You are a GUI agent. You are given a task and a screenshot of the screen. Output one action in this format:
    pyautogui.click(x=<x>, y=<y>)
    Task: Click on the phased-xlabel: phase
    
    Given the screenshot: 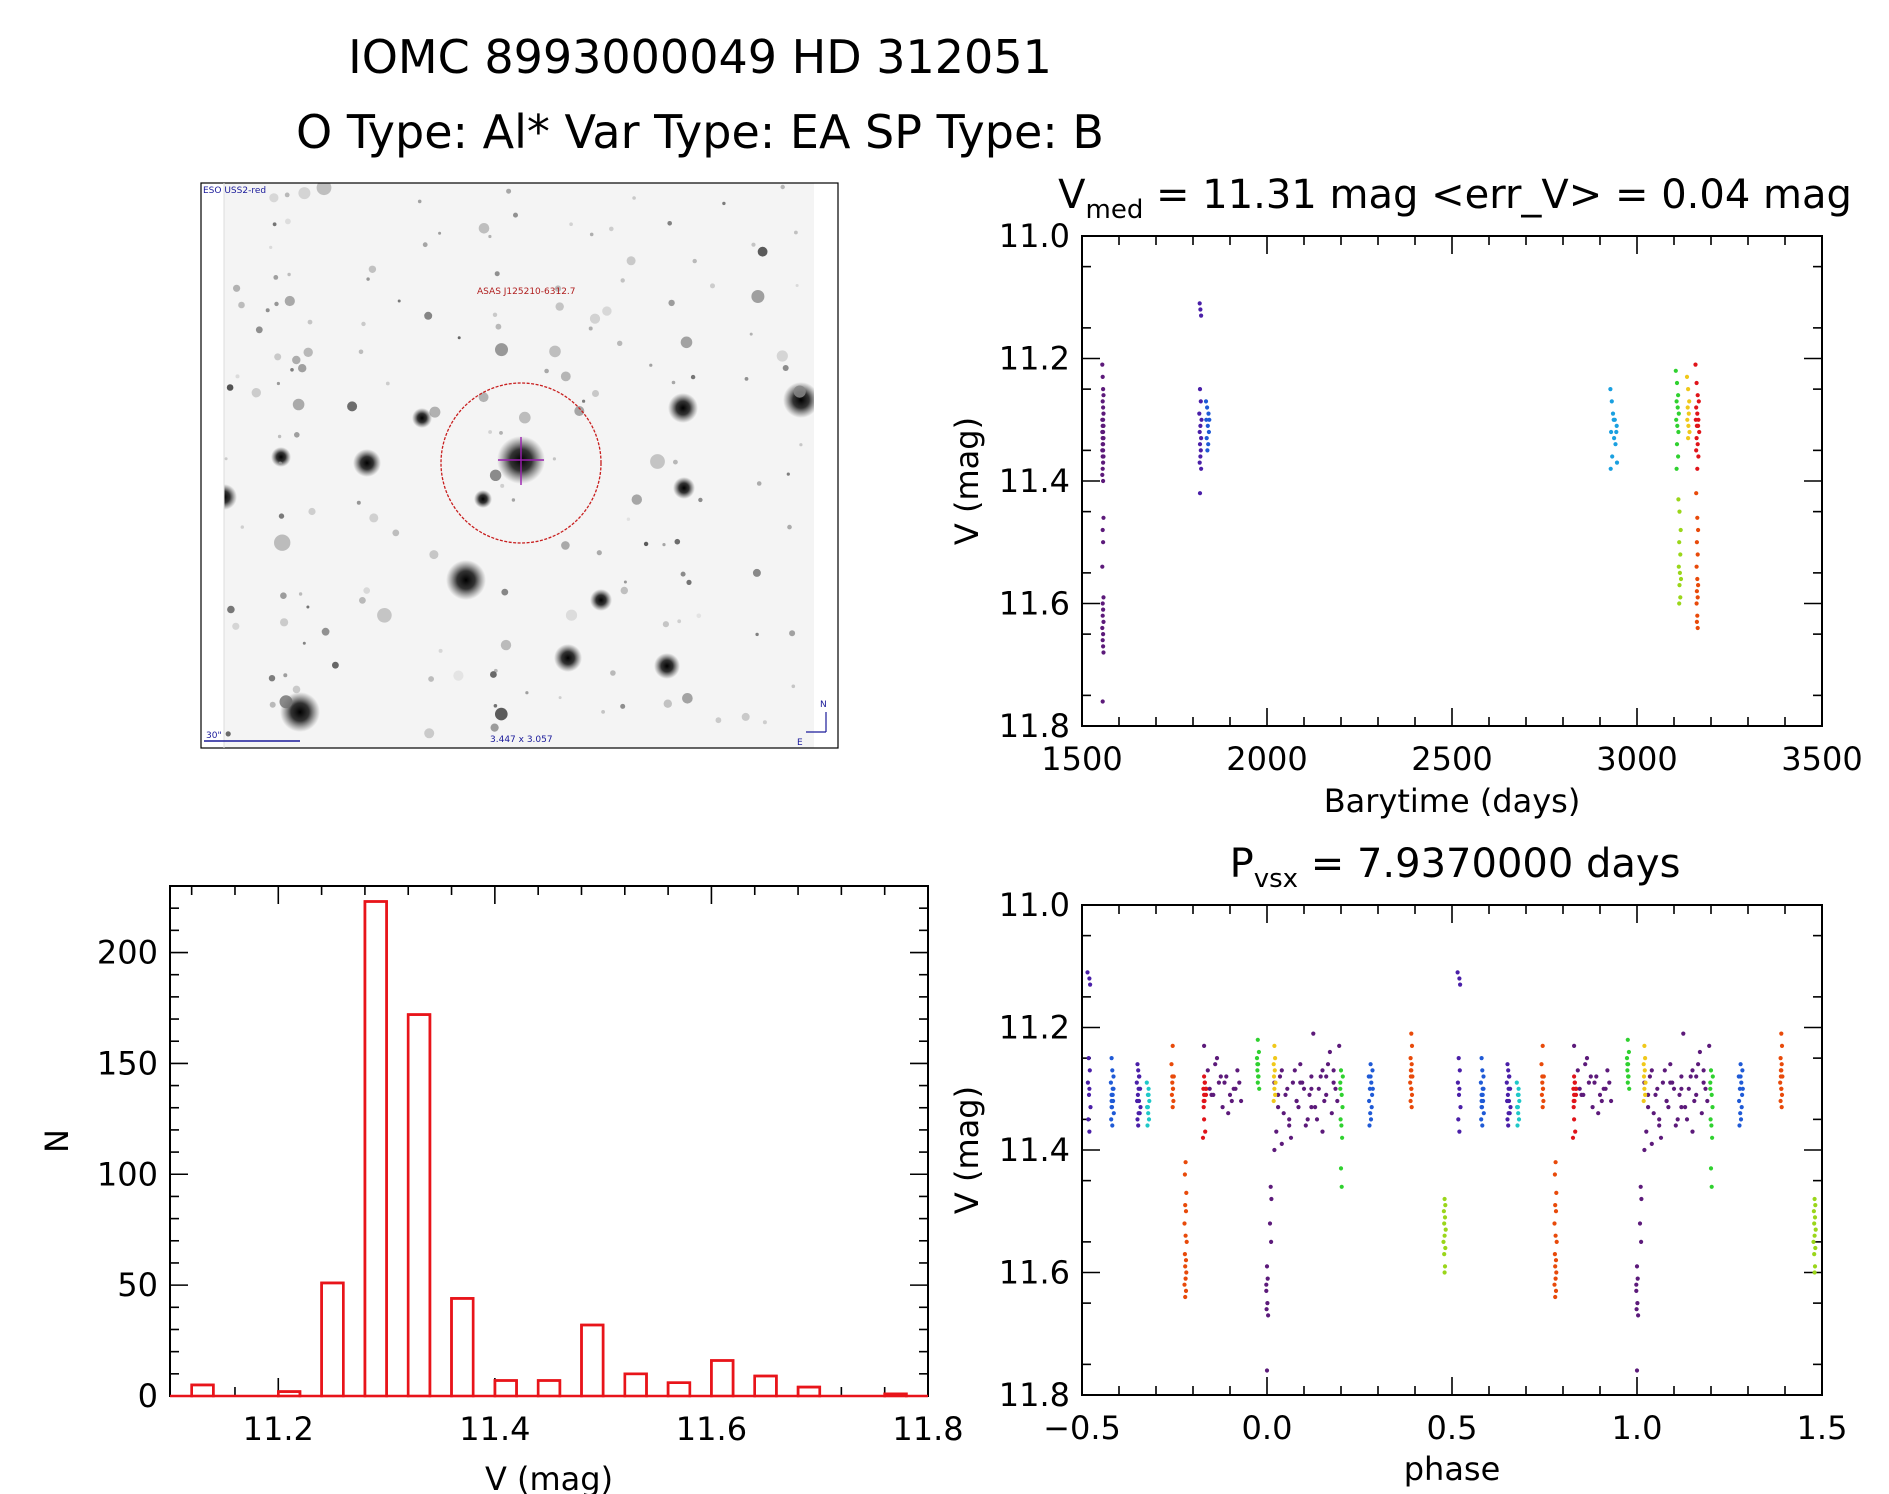 What is the action you would take?
    pyautogui.click(x=1452, y=1469)
    